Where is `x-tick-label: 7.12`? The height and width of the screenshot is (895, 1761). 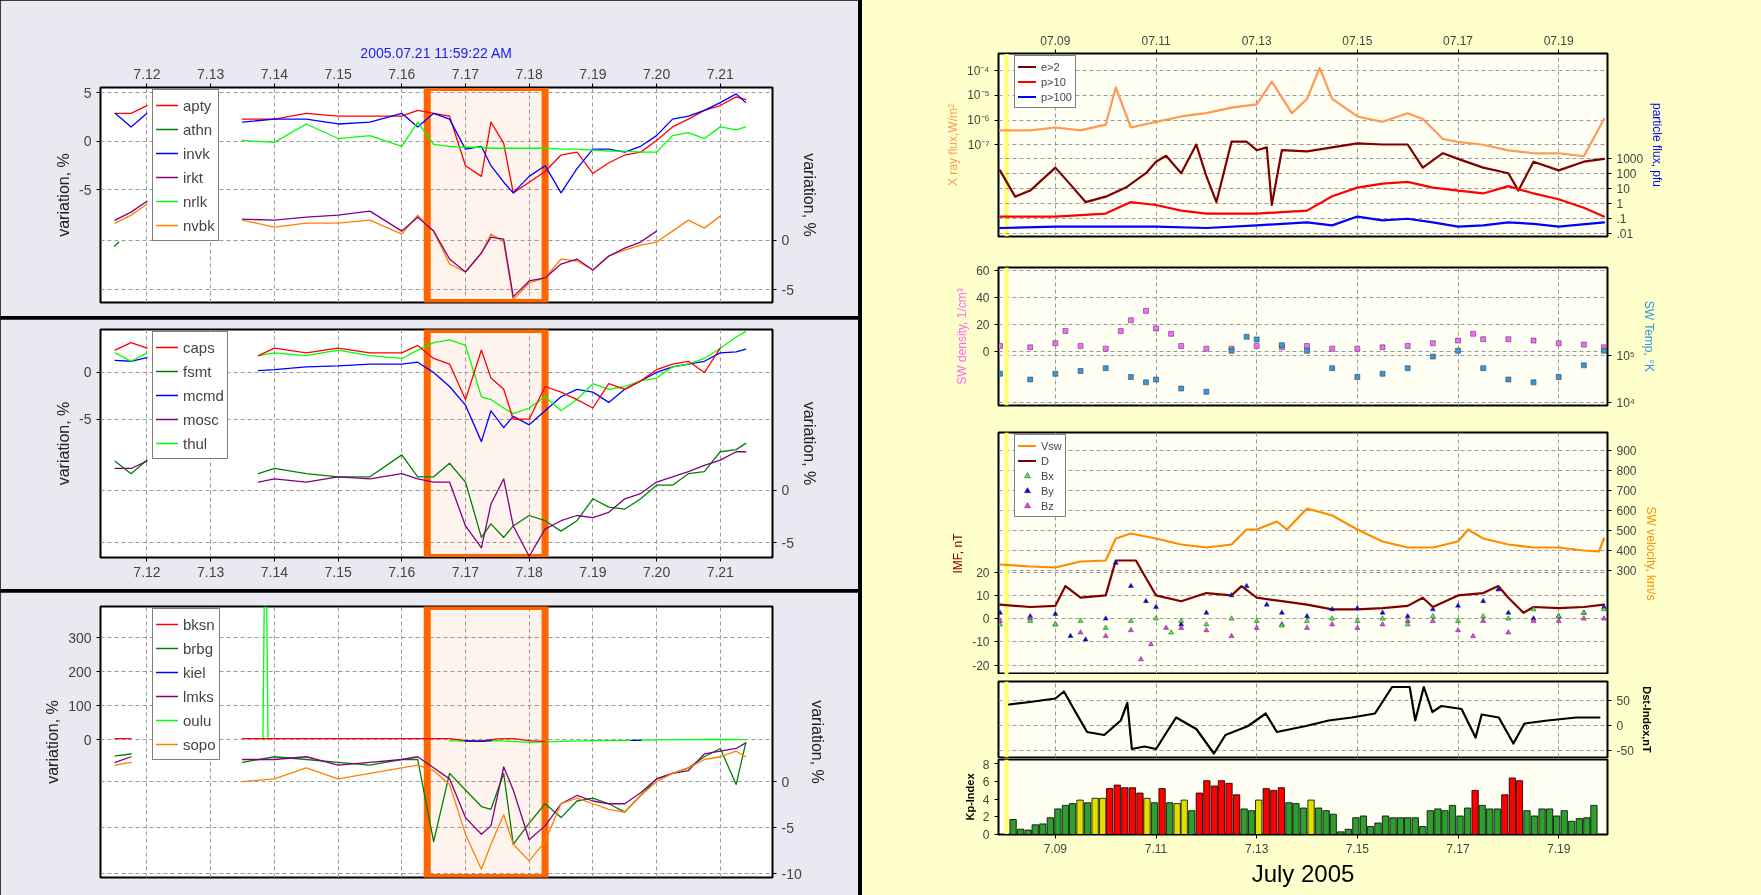
x-tick-label: 7.12 is located at coordinates (147, 571).